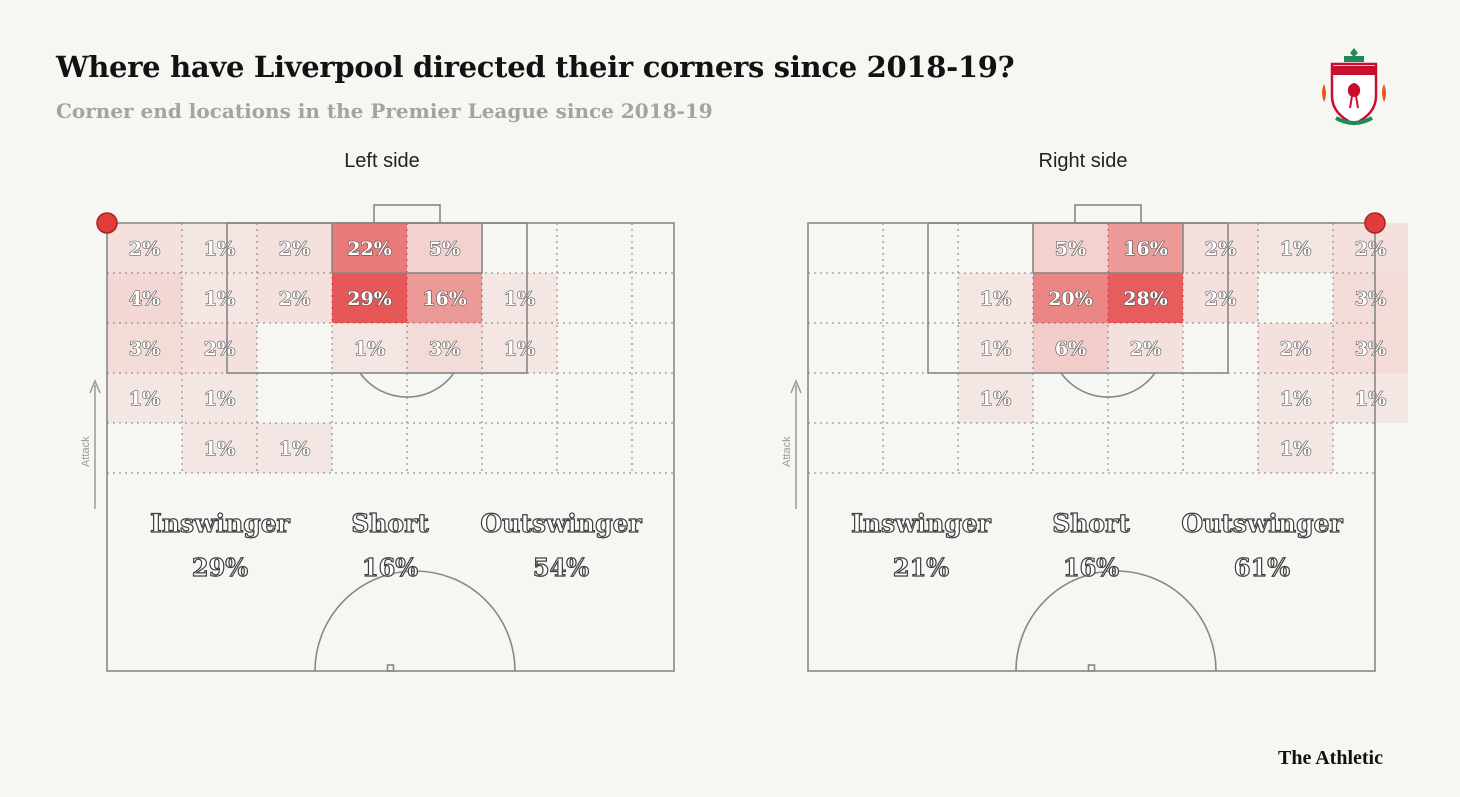 The width and height of the screenshot is (1460, 797). I want to click on stat-value: 21%, so click(921, 567).